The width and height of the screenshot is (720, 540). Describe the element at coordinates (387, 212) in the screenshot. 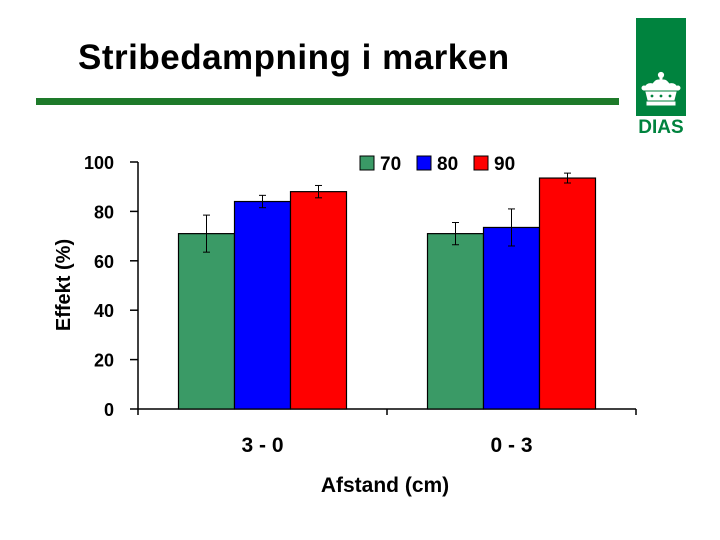

I see `error-bars` at that location.